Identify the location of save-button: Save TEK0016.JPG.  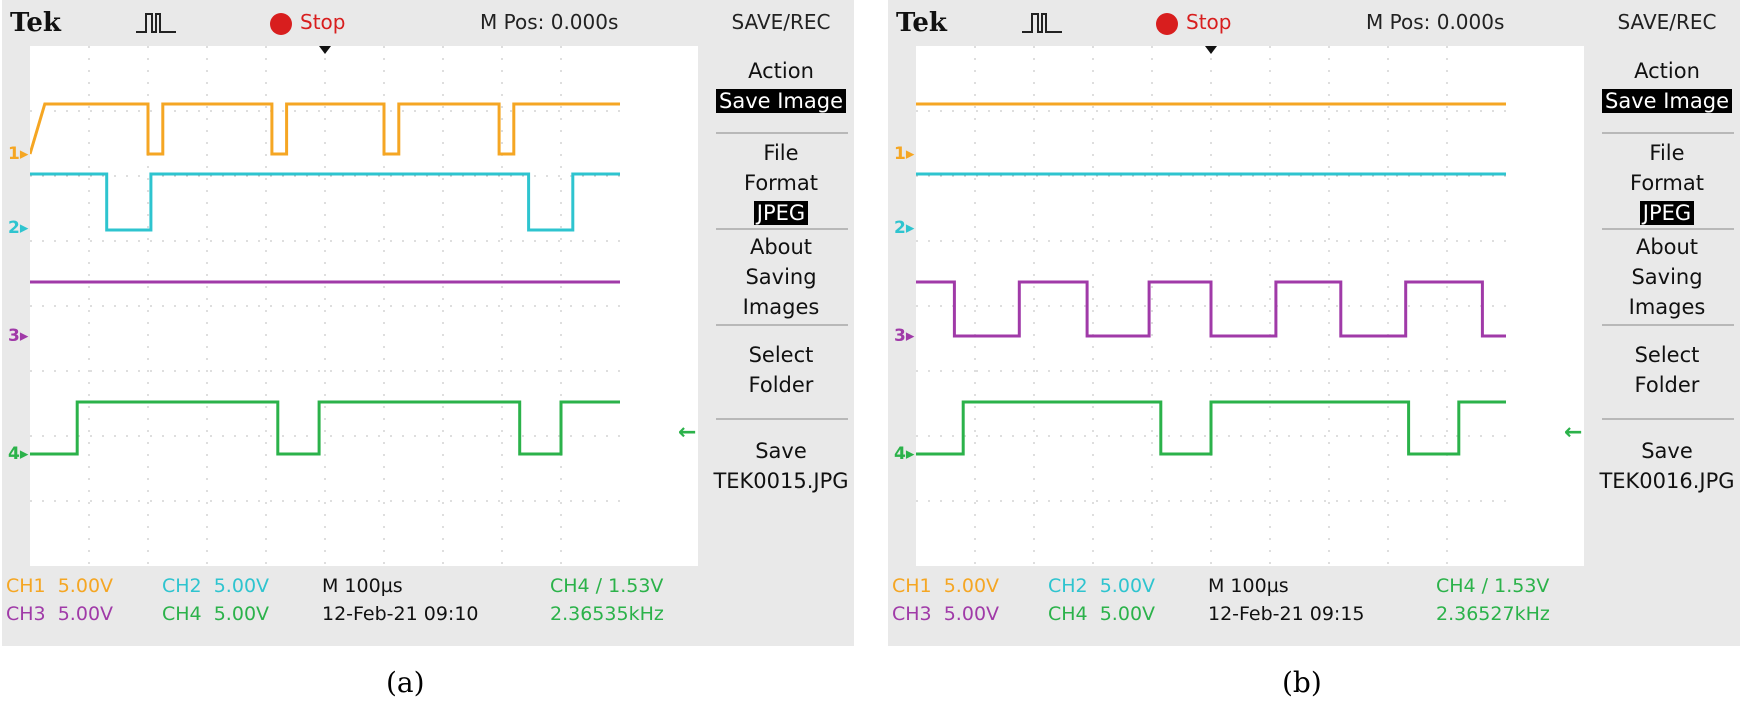
(1667, 466).